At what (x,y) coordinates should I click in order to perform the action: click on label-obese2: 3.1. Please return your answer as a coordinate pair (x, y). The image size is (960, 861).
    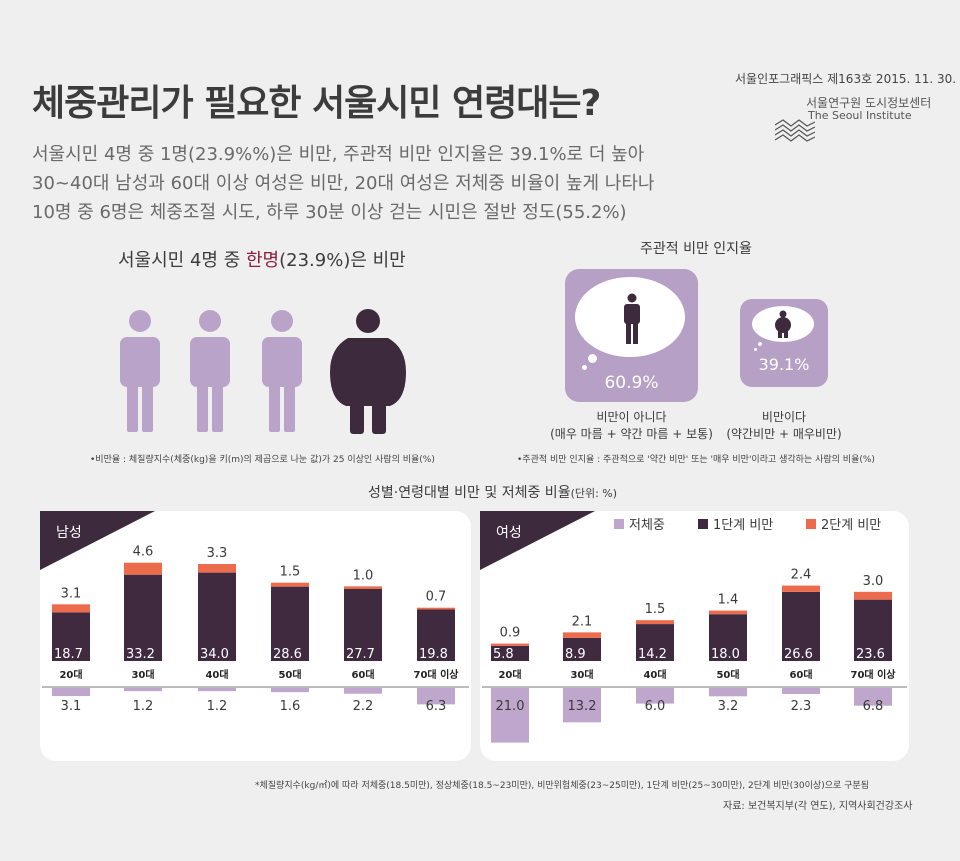
    Looking at the image, I should click on (71, 593).